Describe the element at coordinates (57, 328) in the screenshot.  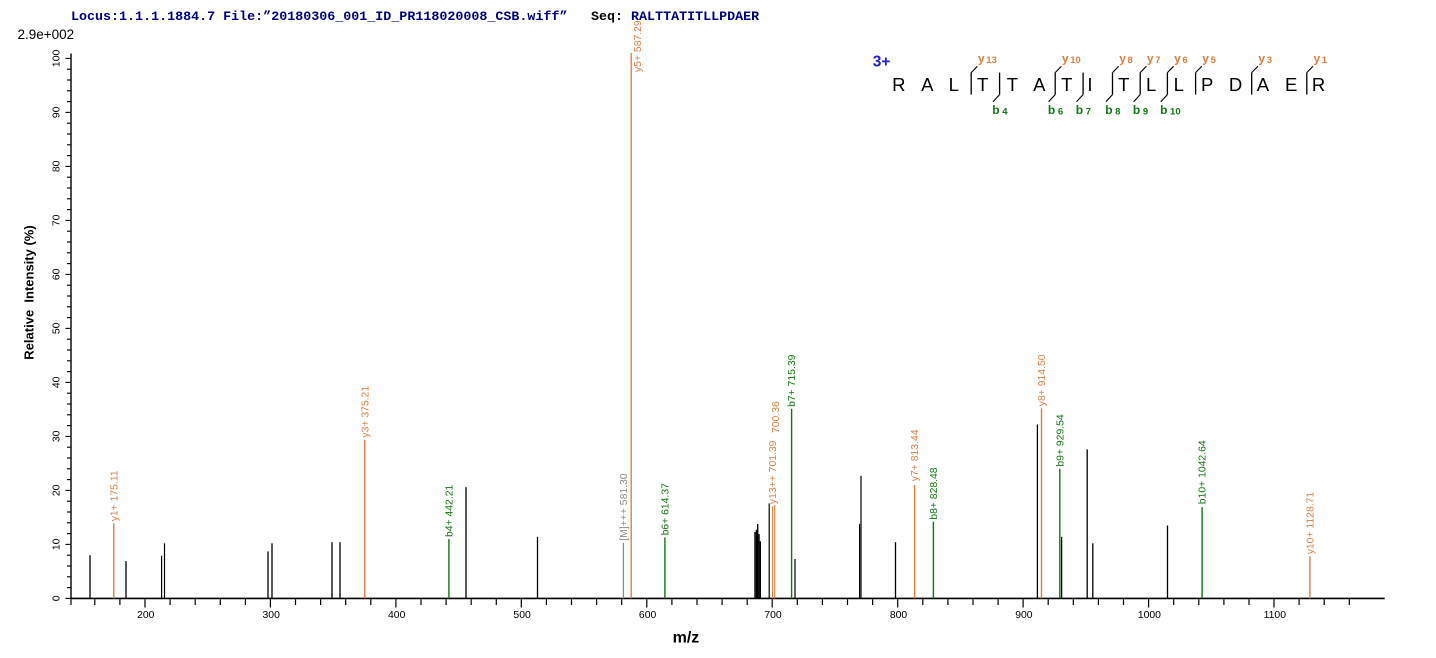
I see `svg-text: 50` at that location.